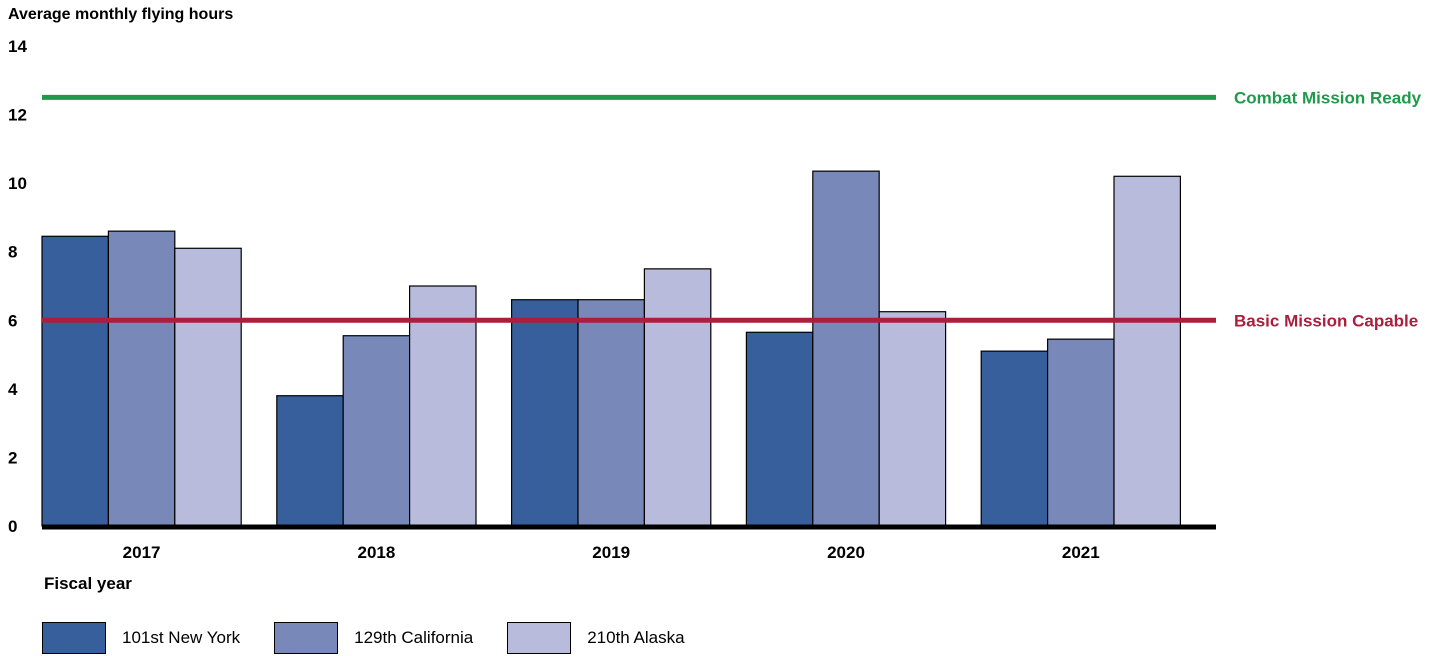  What do you see at coordinates (12, 252) in the screenshot?
I see `y-tick-label: 8` at bounding box center [12, 252].